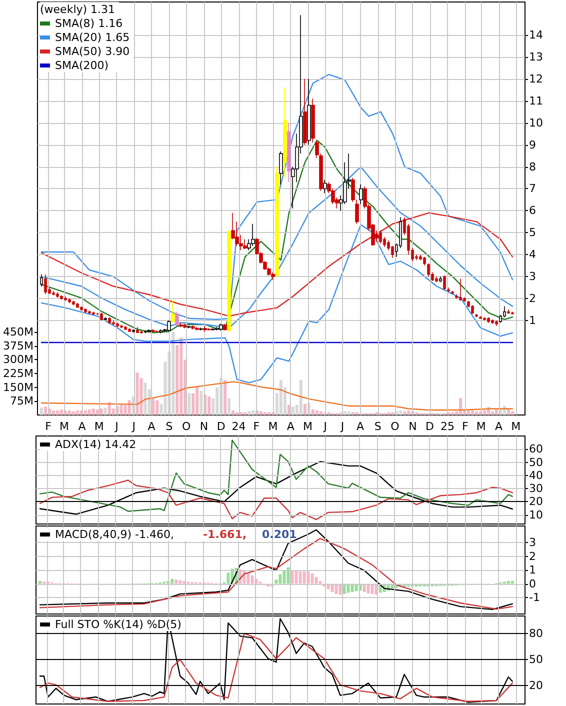 Image resolution: width=566 pixels, height=706 pixels. What do you see at coordinates (89, 23) in the screenshot?
I see `legend-label: SMA(8) 1.16` at bounding box center [89, 23].